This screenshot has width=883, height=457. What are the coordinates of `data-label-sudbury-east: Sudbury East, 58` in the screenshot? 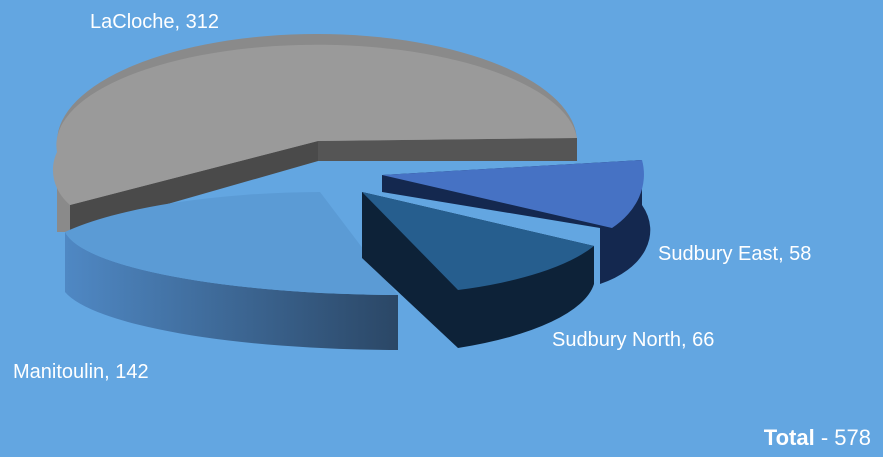 It's located at (735, 254).